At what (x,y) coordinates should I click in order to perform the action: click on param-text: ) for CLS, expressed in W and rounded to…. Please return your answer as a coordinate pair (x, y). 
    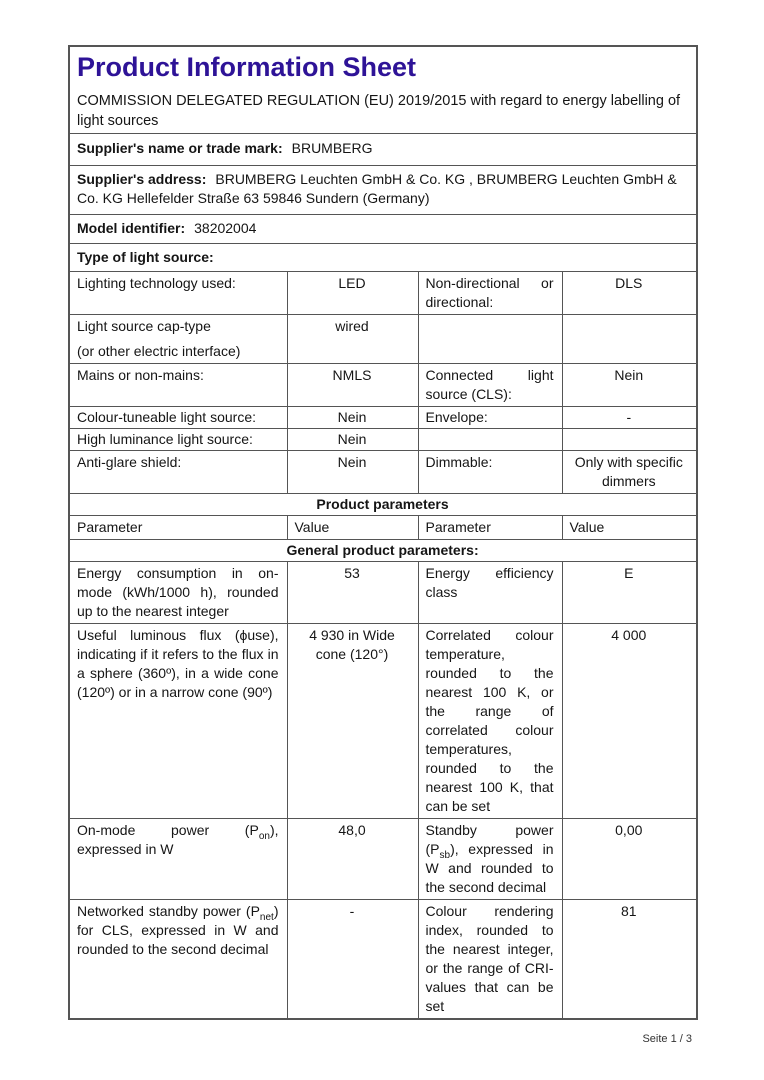
    Looking at the image, I should click on (178, 930).